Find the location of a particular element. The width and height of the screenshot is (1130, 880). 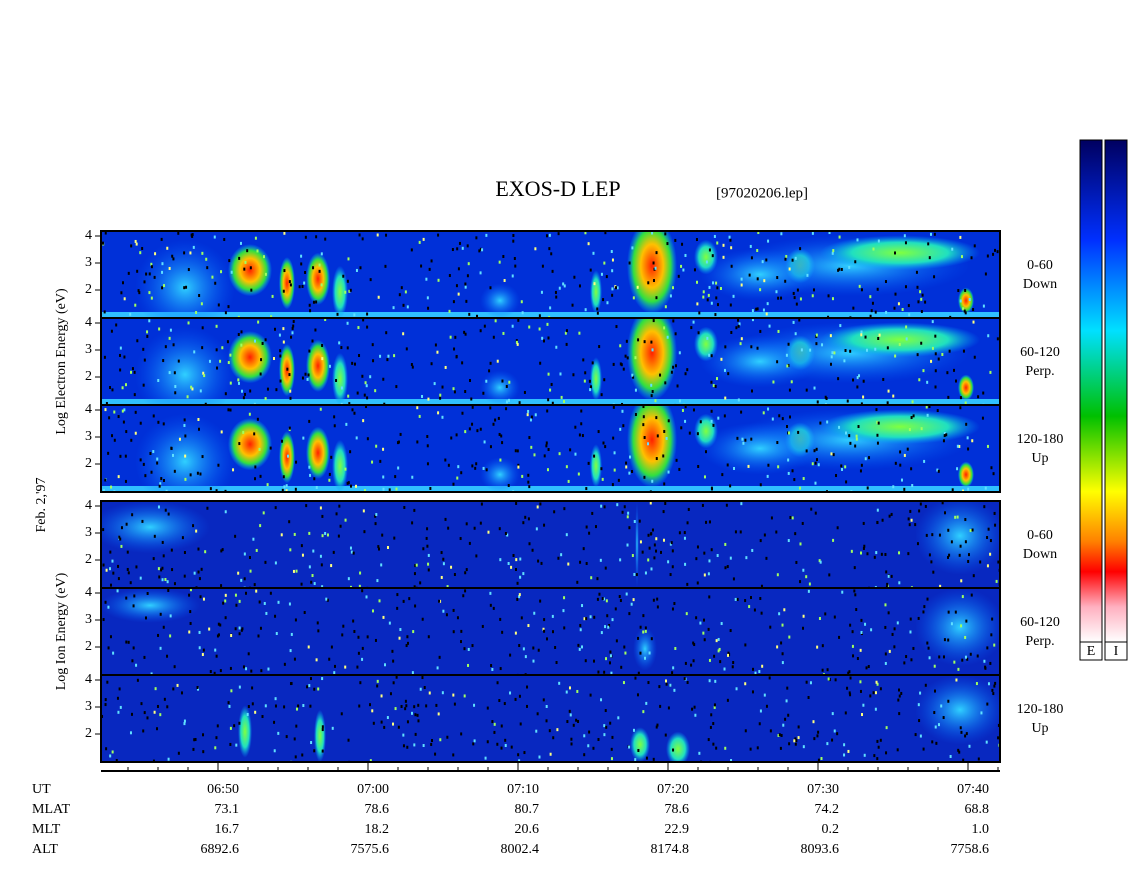

y-tick-label: 2 is located at coordinates (88, 733).